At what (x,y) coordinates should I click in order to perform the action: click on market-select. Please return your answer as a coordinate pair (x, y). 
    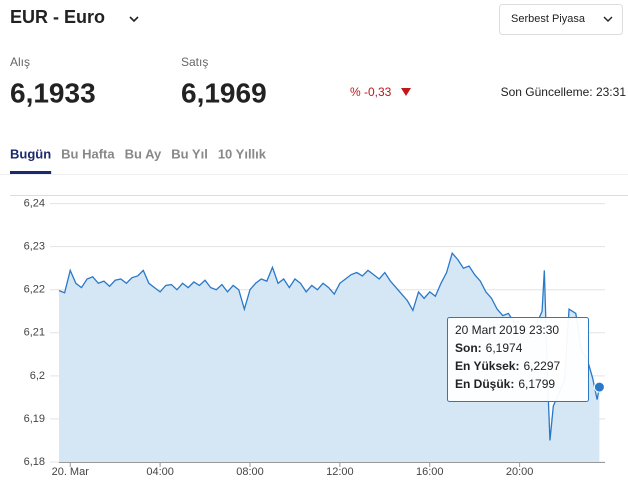
    Looking at the image, I should click on (561, 19).